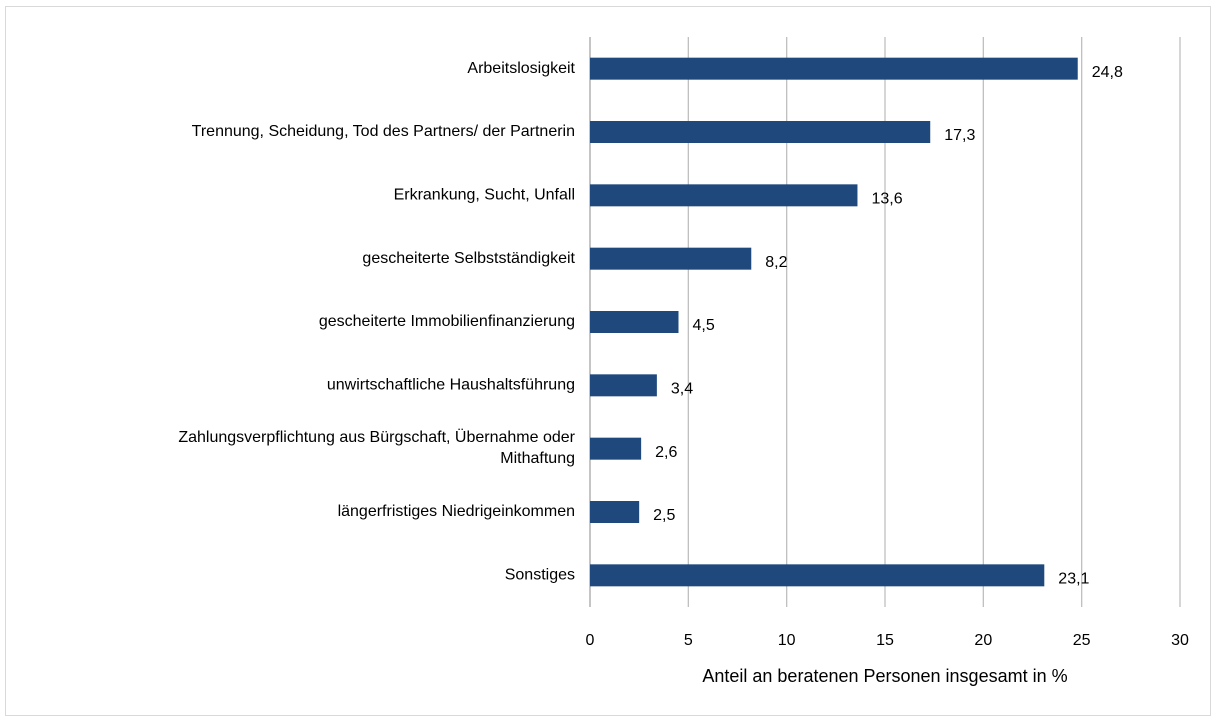  Describe the element at coordinates (682, 389) in the screenshot. I see `value-label: 3,4` at that location.